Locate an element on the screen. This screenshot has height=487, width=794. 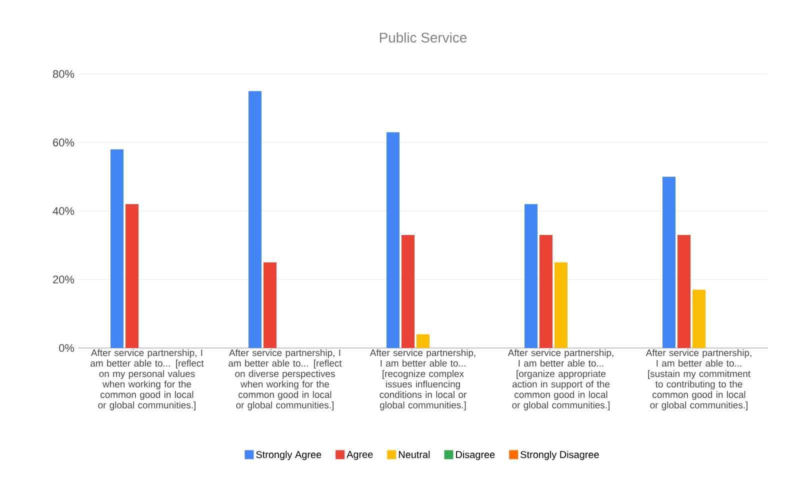
x-tick-label: After service partnership, I am better able to... [organize appropriate action in support of the common good in local or global communities.] is located at coordinates (561, 379).